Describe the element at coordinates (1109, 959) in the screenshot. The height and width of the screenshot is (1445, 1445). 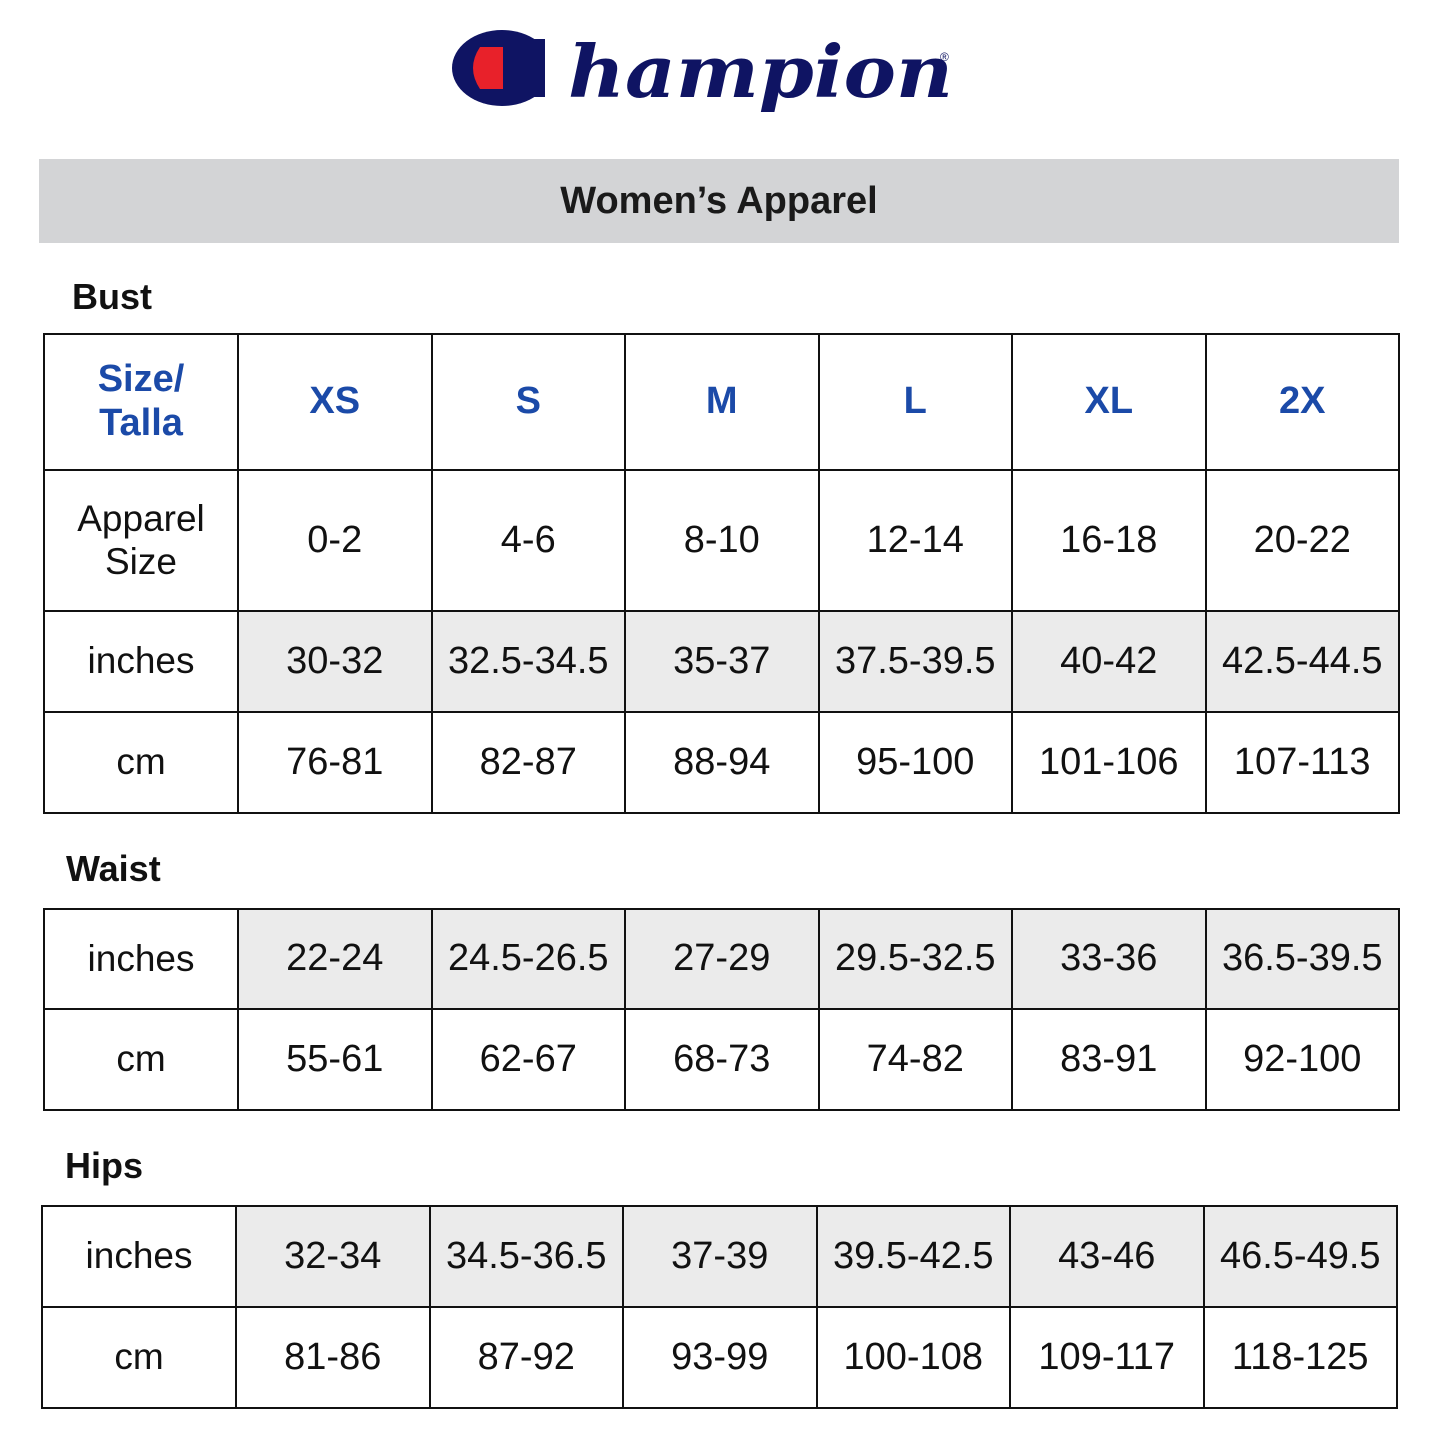
I see `value-cell: 33-36` at that location.